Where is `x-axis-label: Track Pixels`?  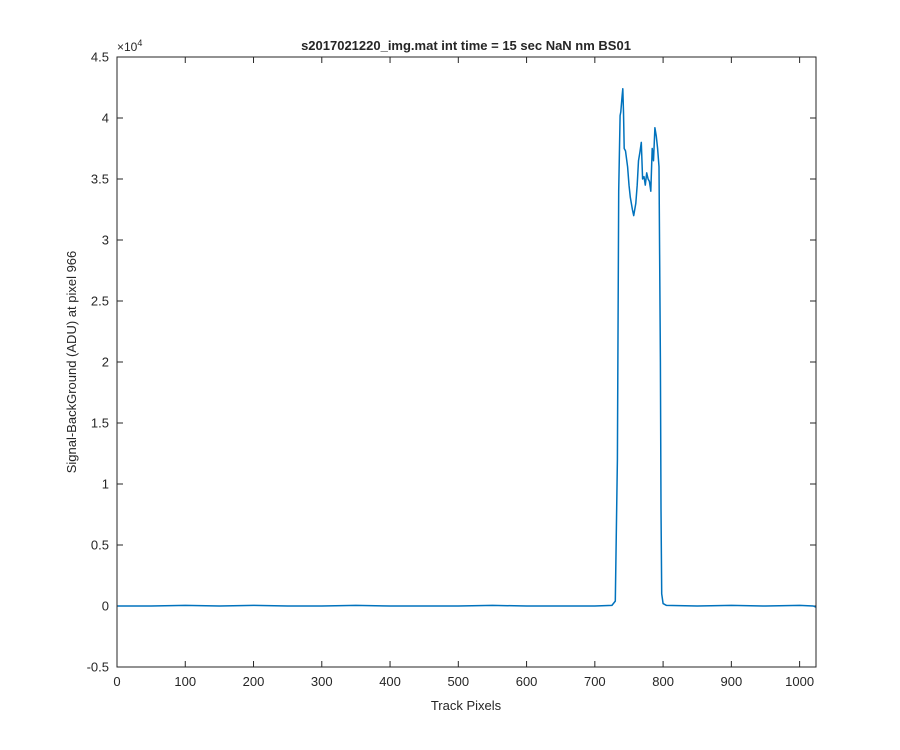 x-axis-label: Track Pixels is located at coordinates (466, 705).